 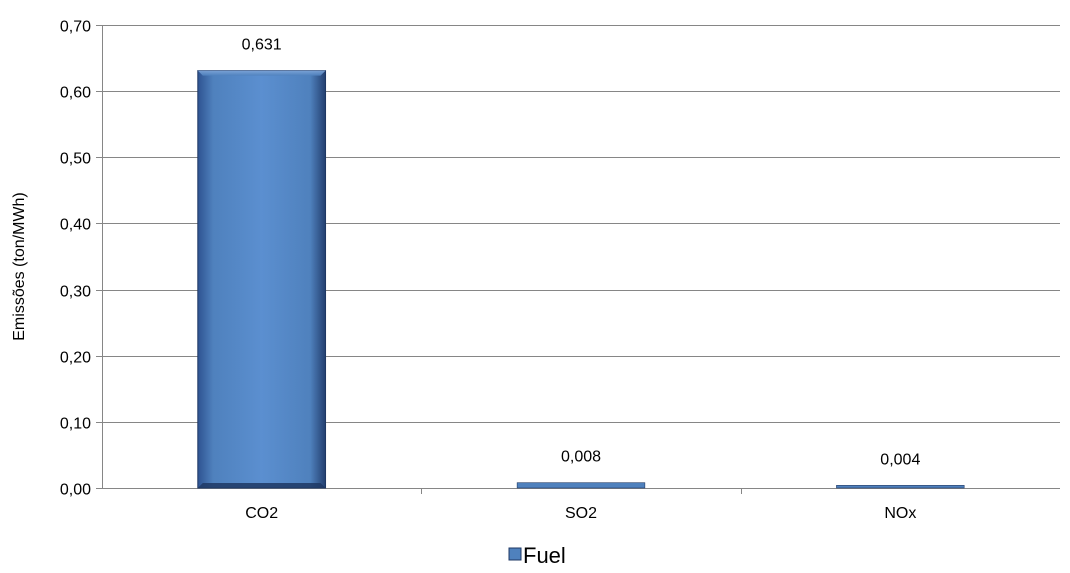 What do you see at coordinates (75, 225) in the screenshot?
I see `y-tick-label: 0,40` at bounding box center [75, 225].